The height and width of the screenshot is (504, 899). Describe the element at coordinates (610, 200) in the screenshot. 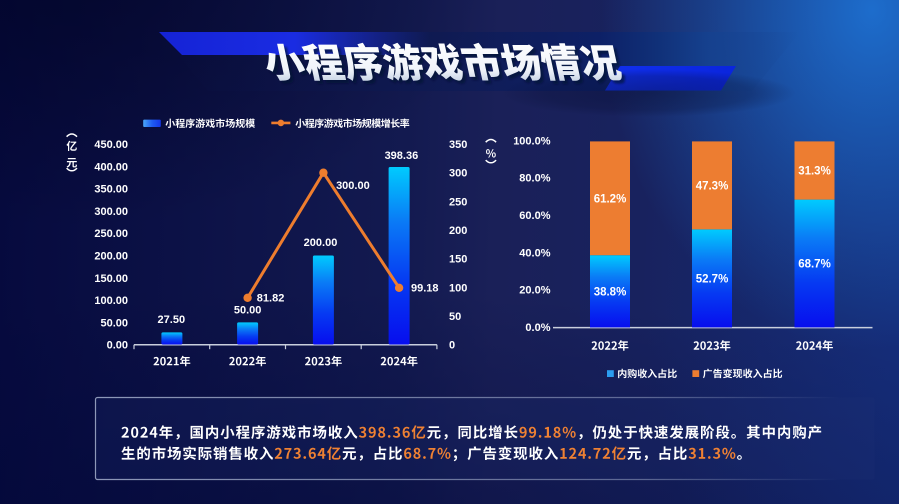

I see `svg-text: 61.2%` at that location.